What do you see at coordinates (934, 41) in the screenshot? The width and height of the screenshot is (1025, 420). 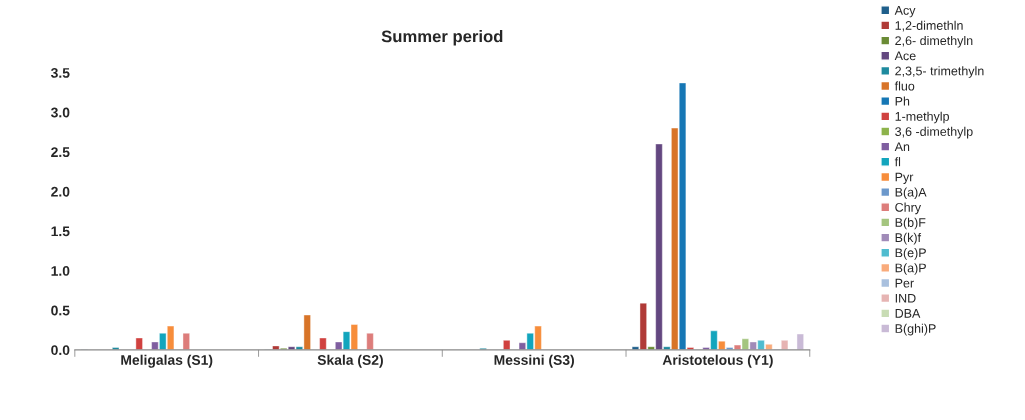 I see `legend-label: 2,6- dimethyln` at bounding box center [934, 41].